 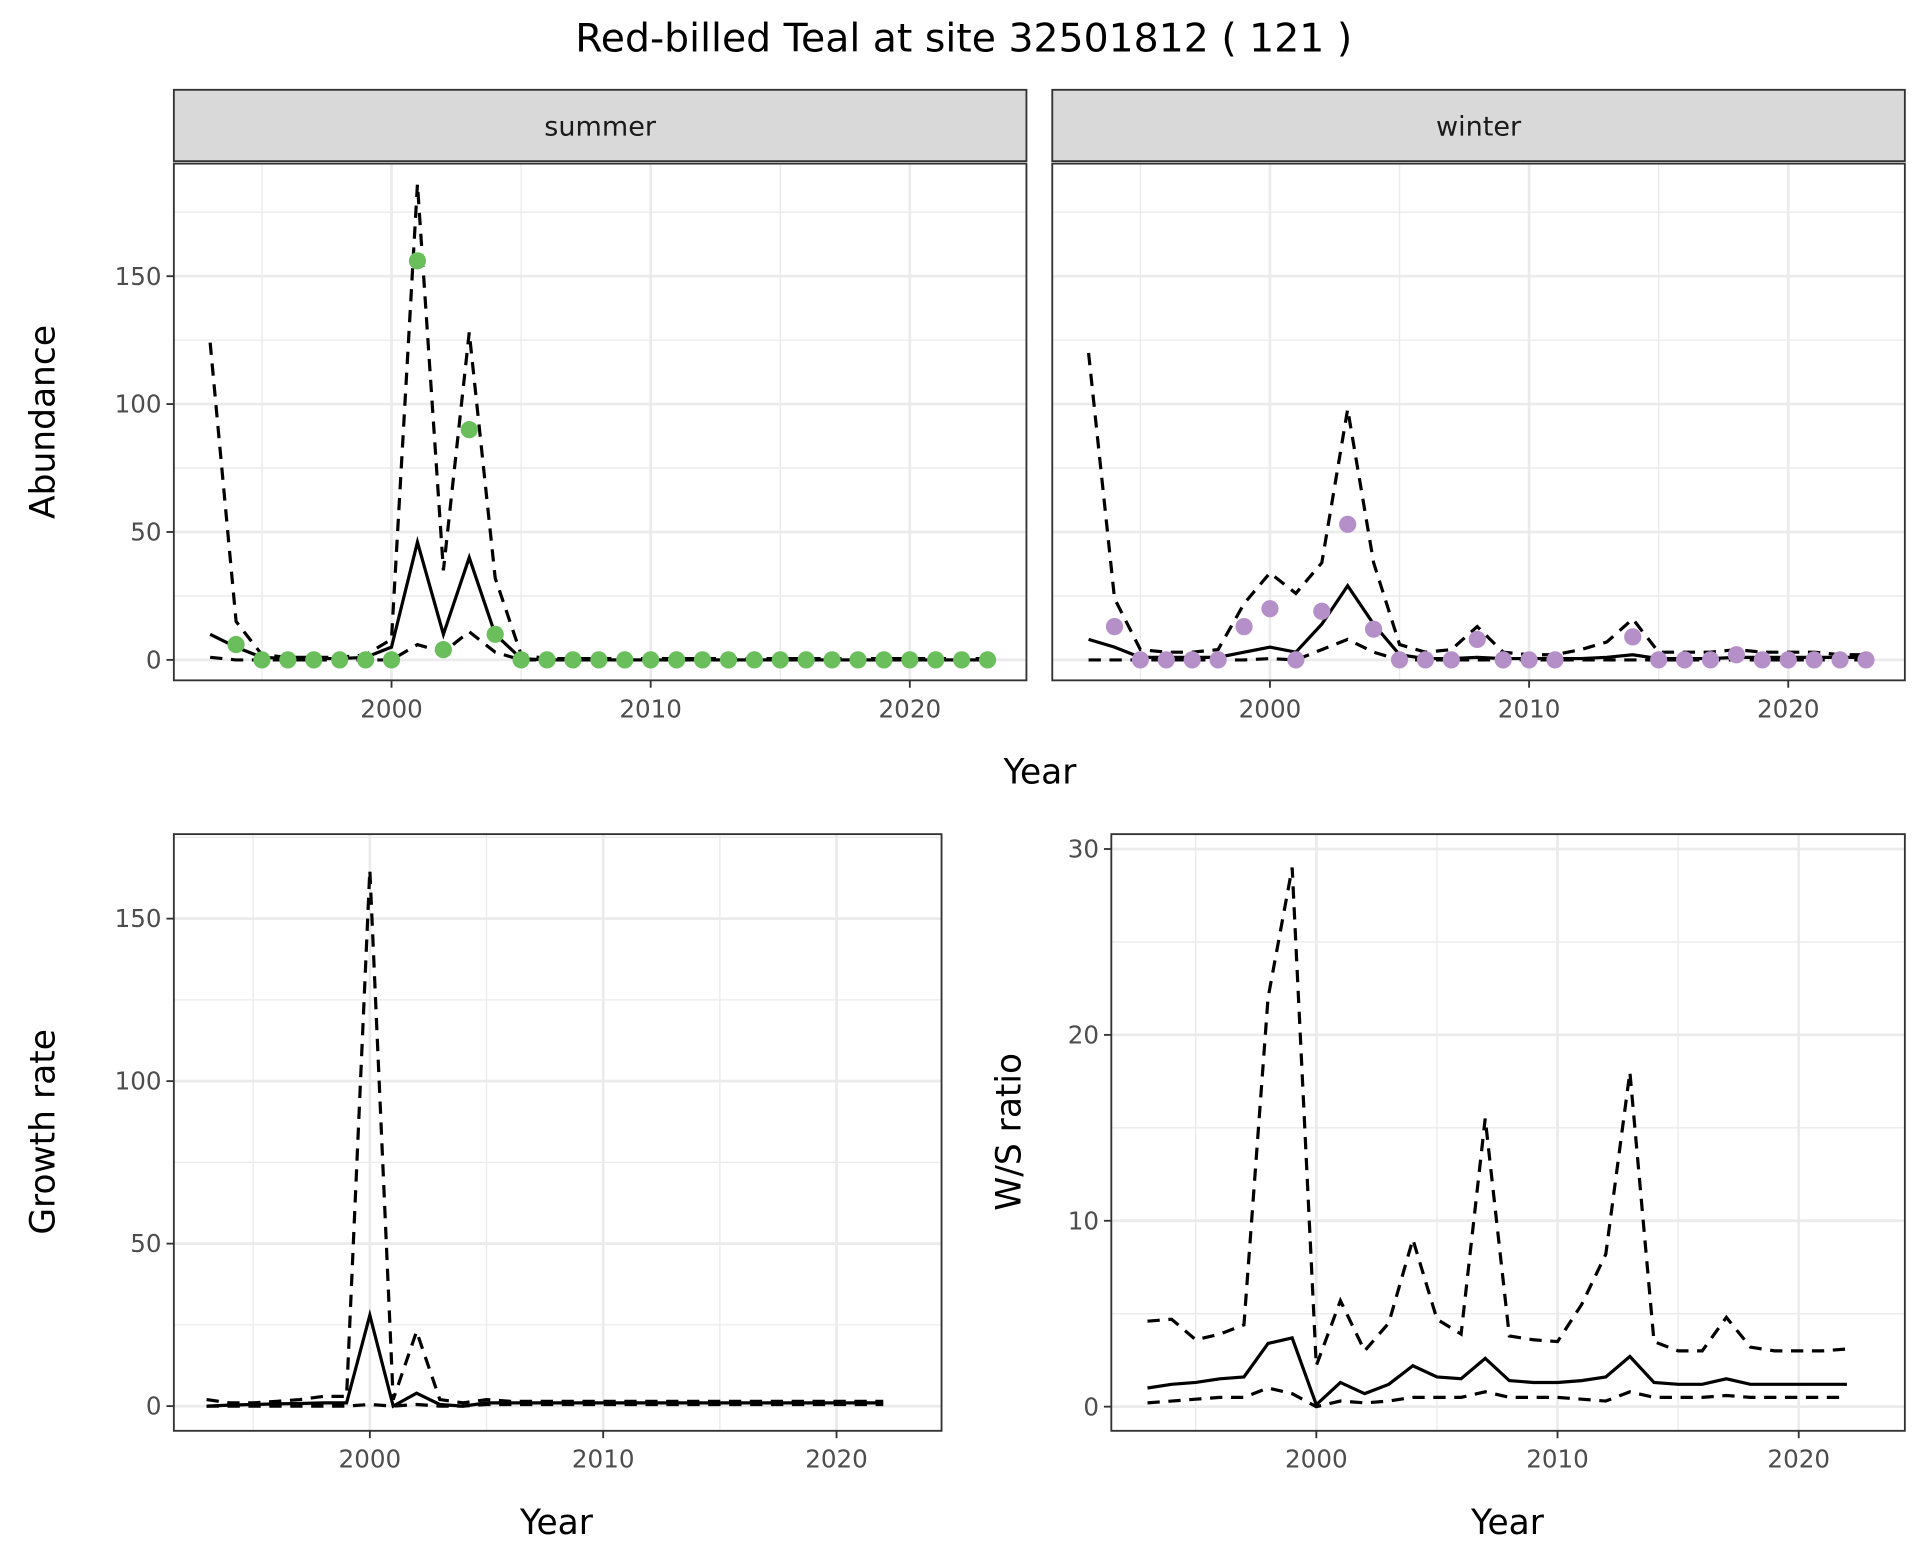 I want to click on y-tick-label: 10, so click(x=1083, y=1220).